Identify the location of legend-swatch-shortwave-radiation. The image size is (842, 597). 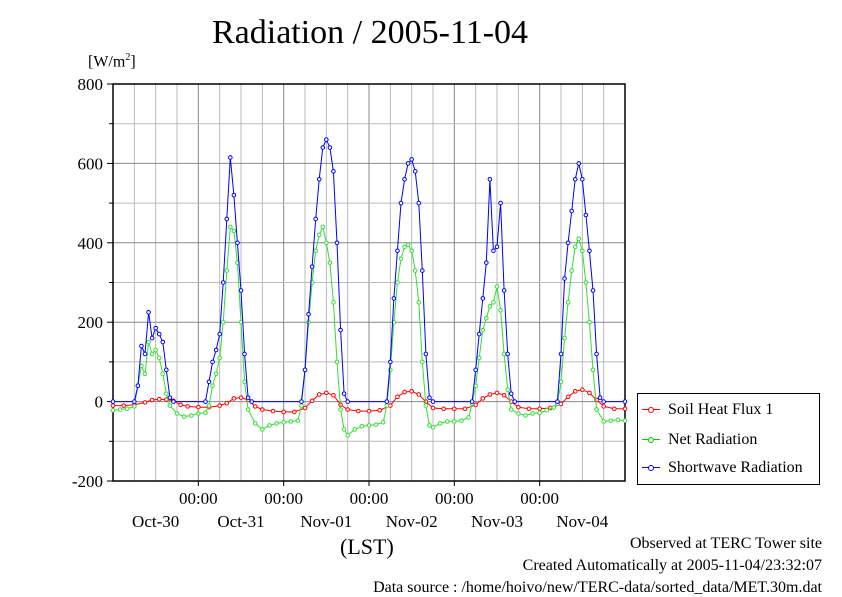
(651, 468).